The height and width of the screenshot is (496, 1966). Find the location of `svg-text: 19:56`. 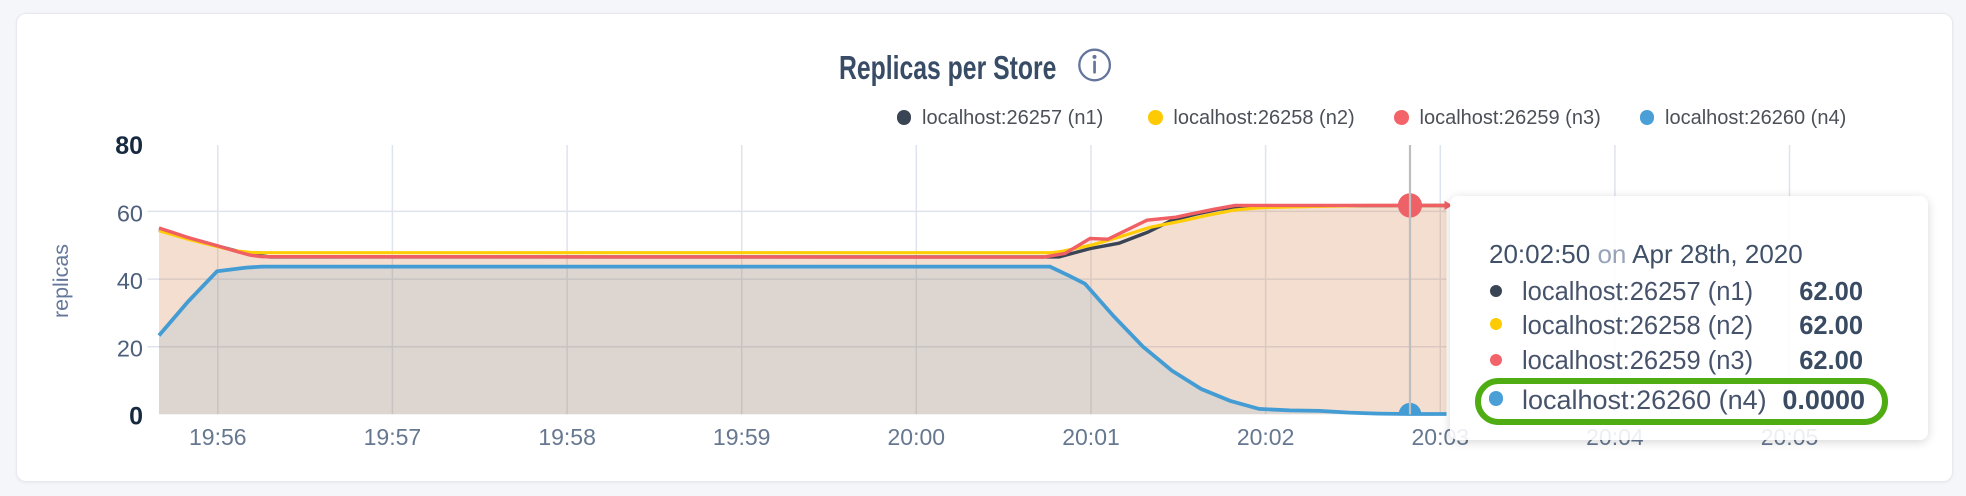

svg-text: 19:56 is located at coordinates (218, 437).